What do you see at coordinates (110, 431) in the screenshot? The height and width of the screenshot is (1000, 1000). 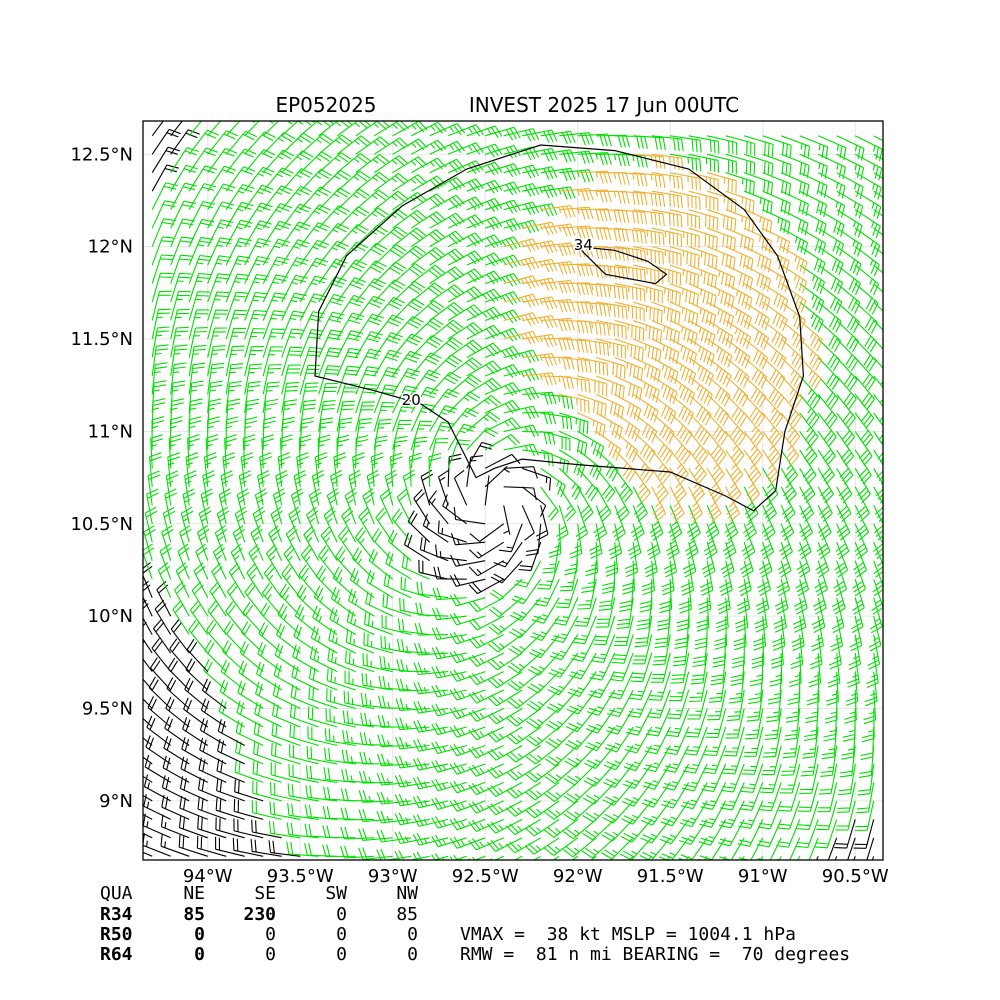 I see `y-tick-label: 11°N` at bounding box center [110, 431].